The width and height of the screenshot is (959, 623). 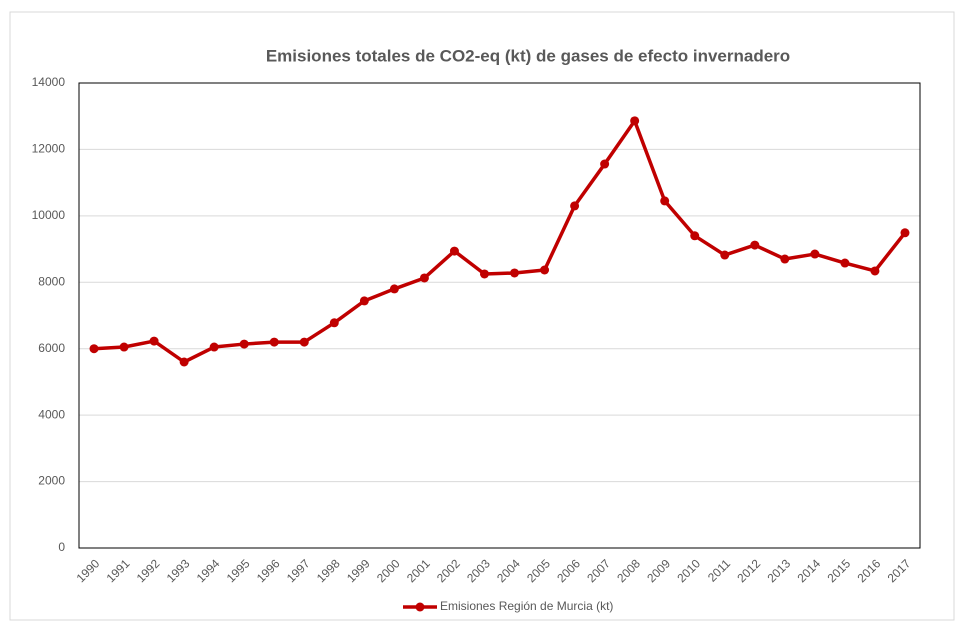 What do you see at coordinates (49, 149) in the screenshot?
I see `y-tick-label: 12000` at bounding box center [49, 149].